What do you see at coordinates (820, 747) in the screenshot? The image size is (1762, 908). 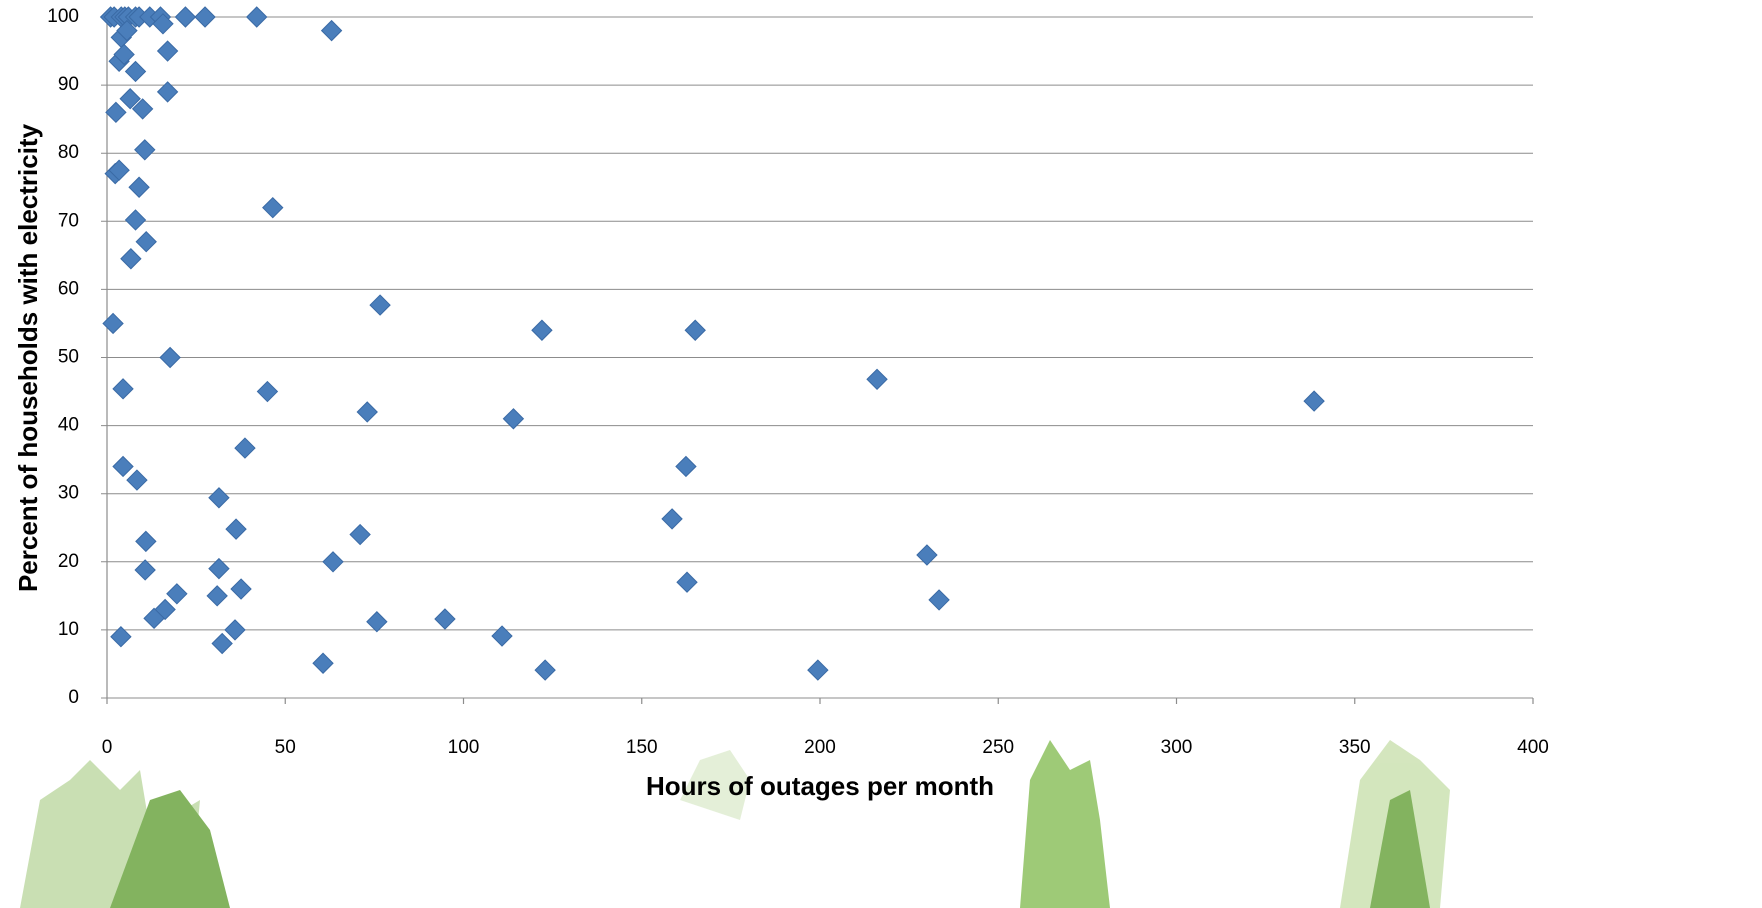 I see `x-tick-label: 200` at bounding box center [820, 747].